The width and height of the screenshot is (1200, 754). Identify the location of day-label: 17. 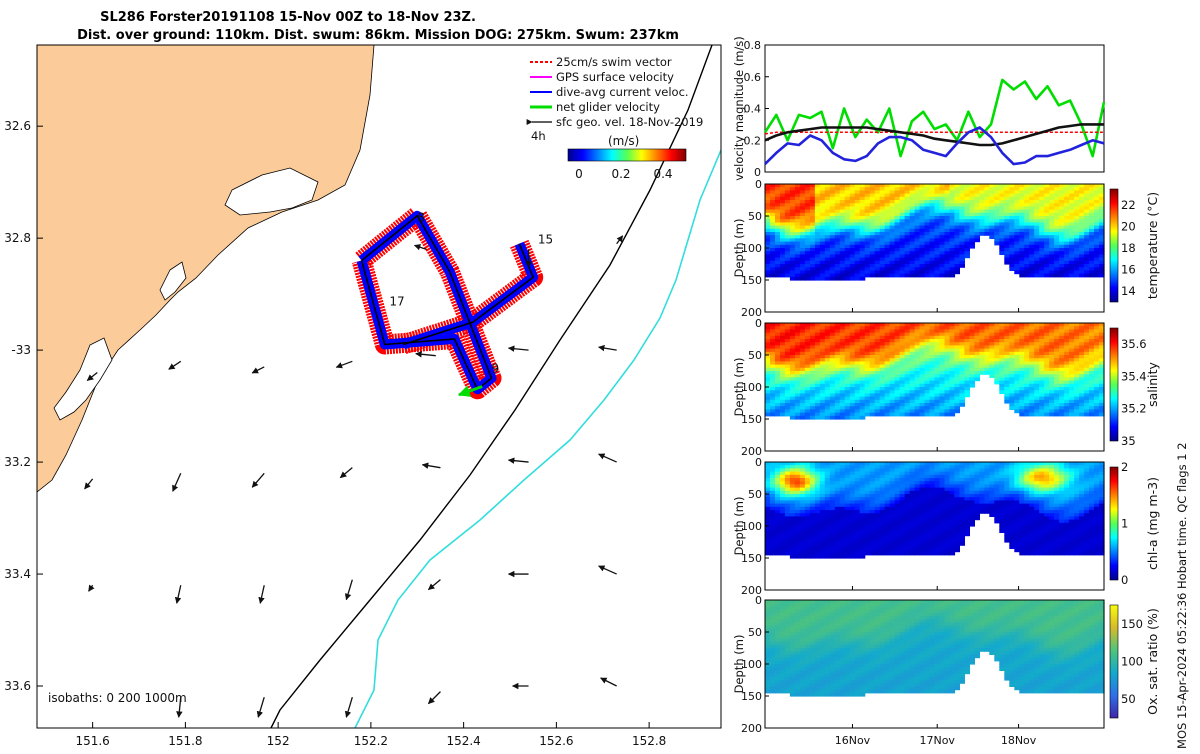
(396, 301).